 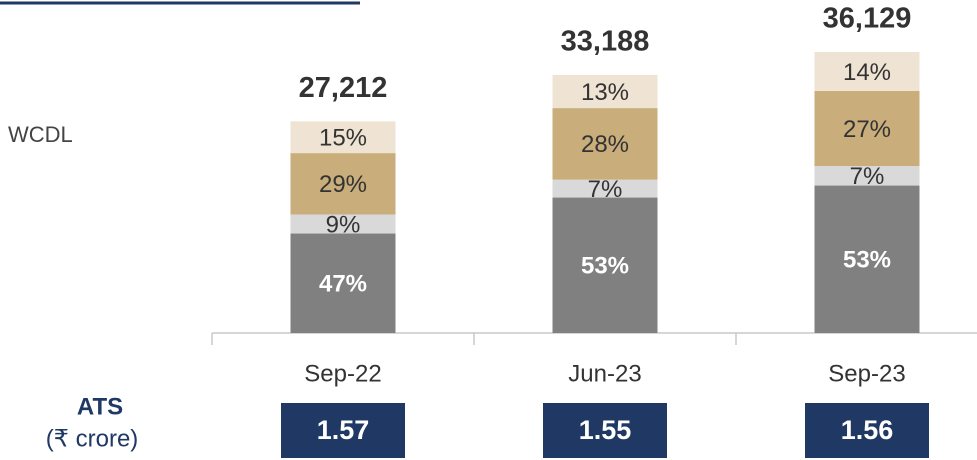 What do you see at coordinates (92, 438) in the screenshot?
I see `ats-unit: (₹ crore)` at bounding box center [92, 438].